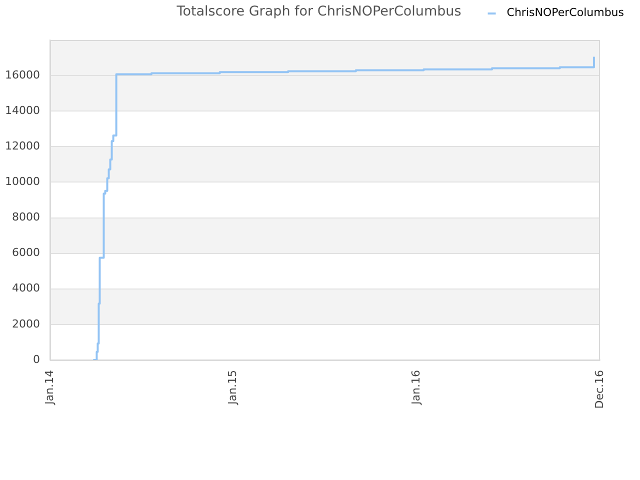 This screenshot has height=480, width=640. Describe the element at coordinates (22, 181) in the screenshot. I see `y-tick-label: 10000` at that location.